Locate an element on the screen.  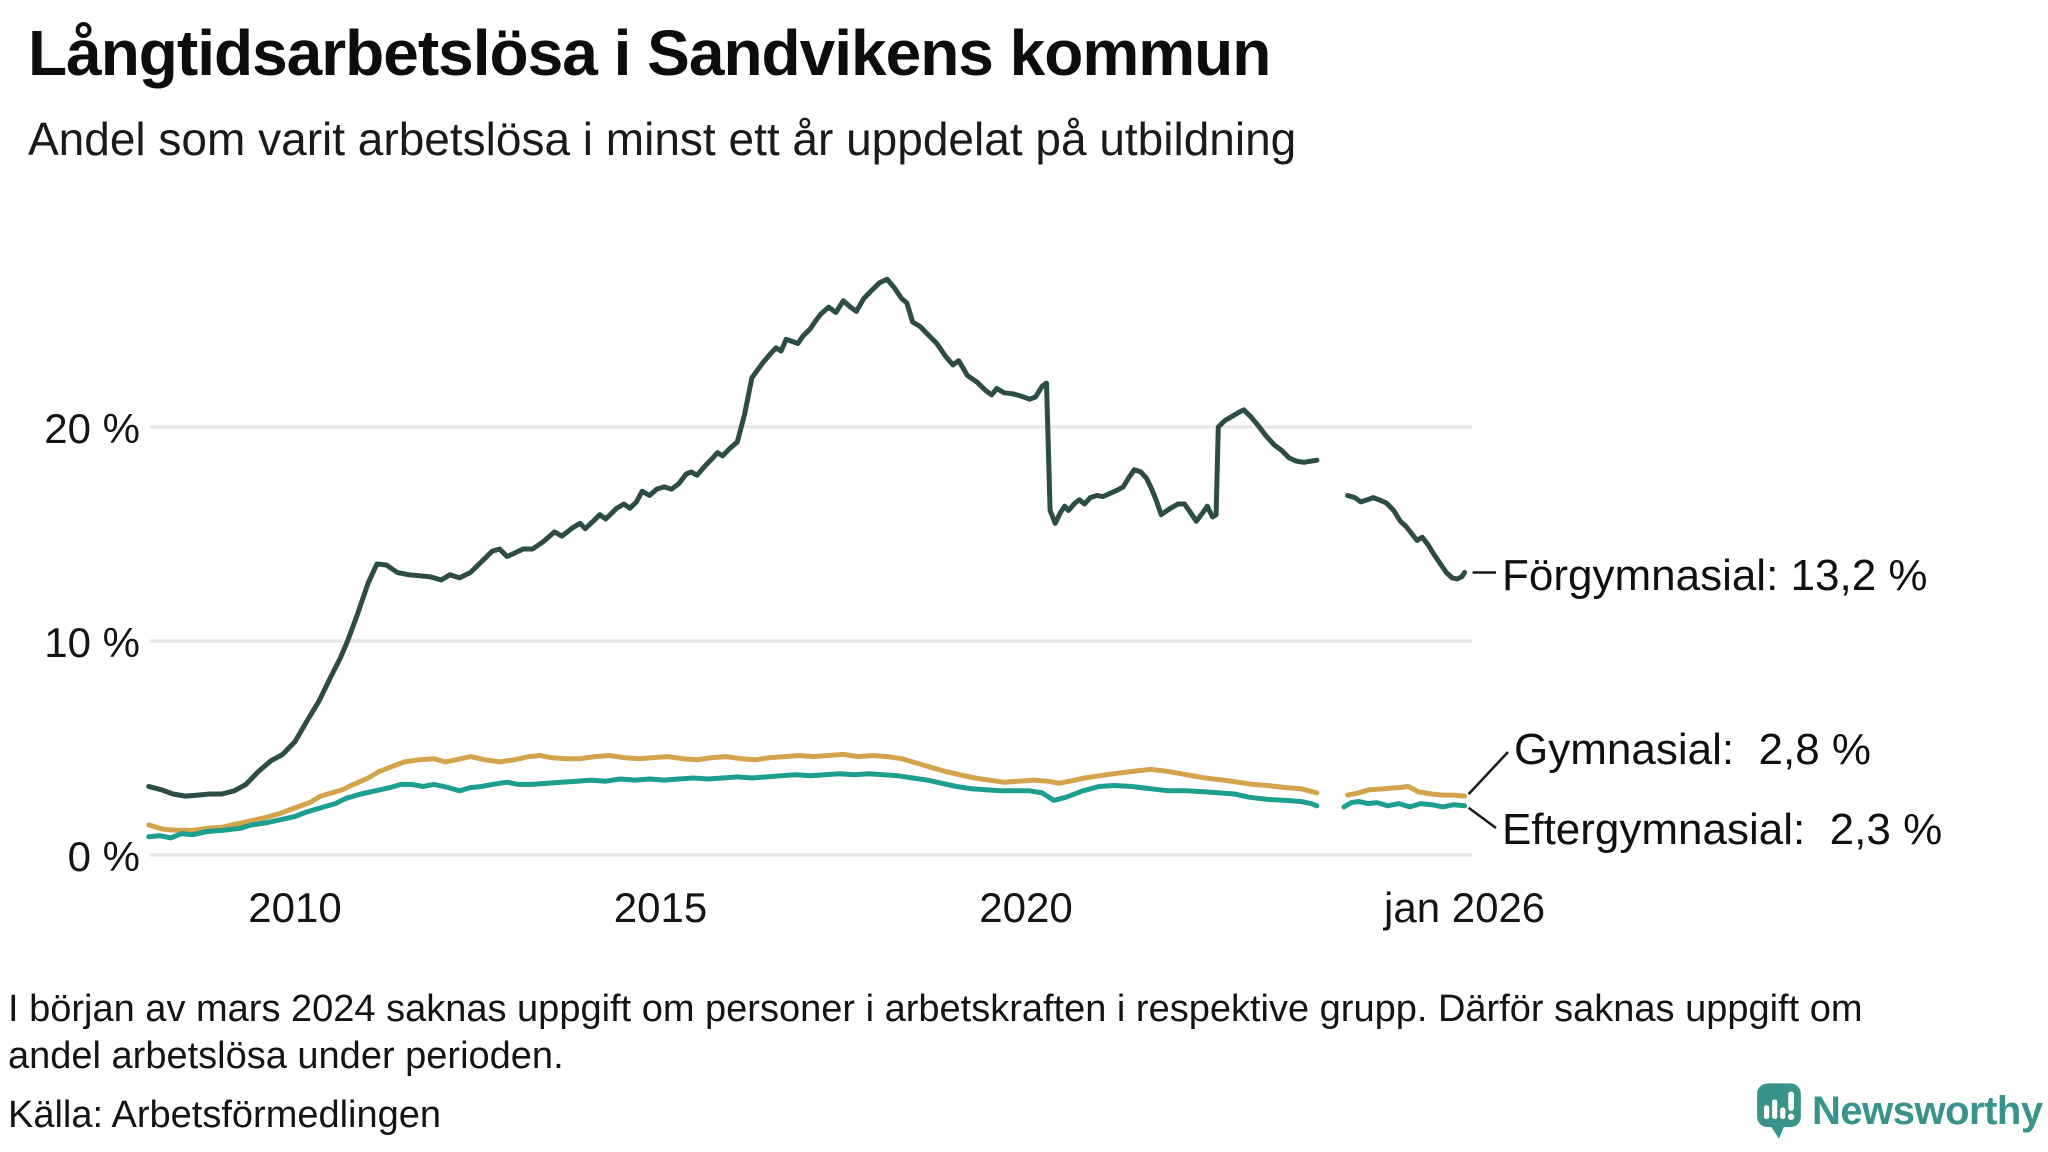
series-label-gymnasial: Gymnasial: 2,8 % is located at coordinates (1693, 749).